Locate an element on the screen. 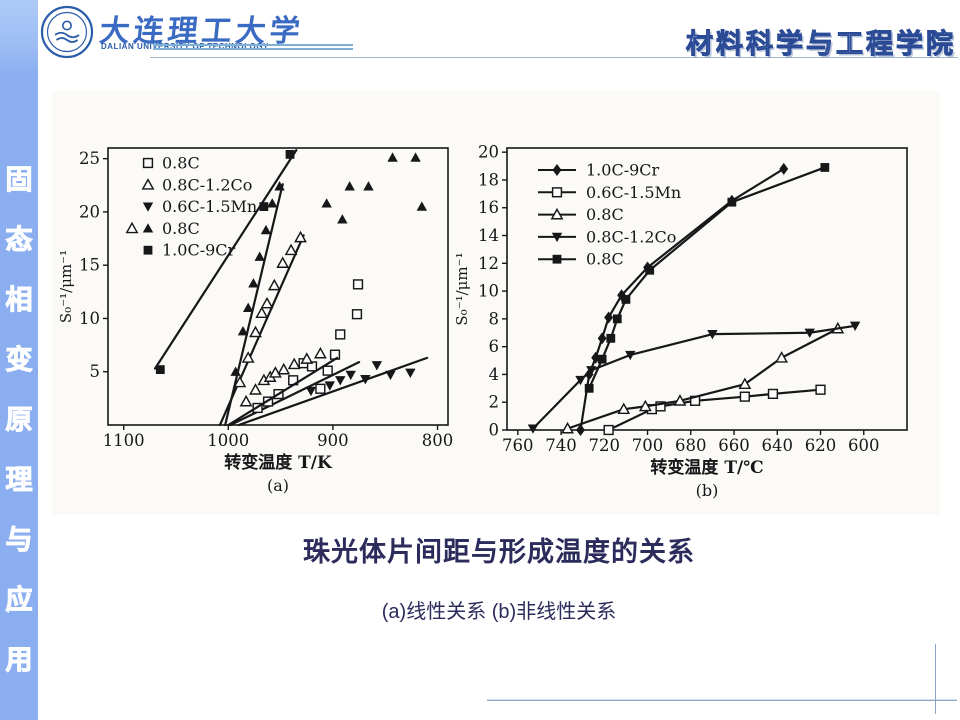 This screenshot has height=720, width=960. sidebar-char: 变 is located at coordinates (19, 360).